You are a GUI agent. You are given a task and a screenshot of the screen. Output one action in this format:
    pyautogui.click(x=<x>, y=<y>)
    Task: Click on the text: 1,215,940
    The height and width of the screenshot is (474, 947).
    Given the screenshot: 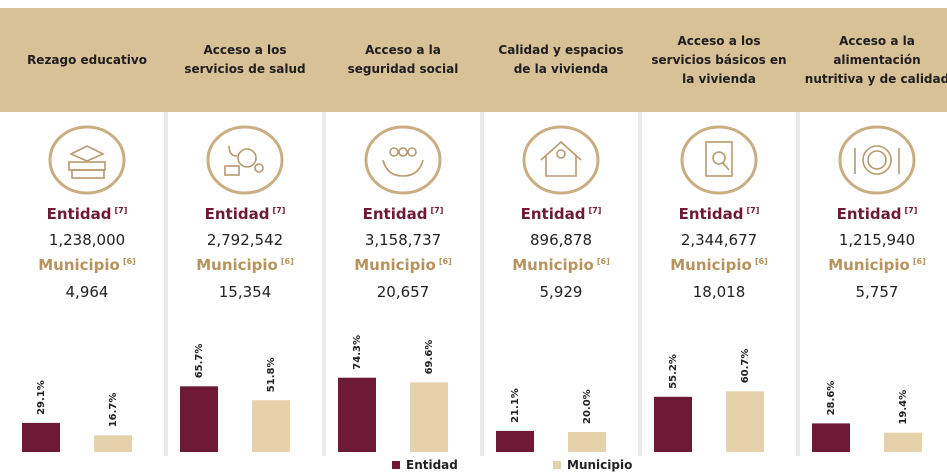 What is the action you would take?
    pyautogui.click(x=877, y=240)
    